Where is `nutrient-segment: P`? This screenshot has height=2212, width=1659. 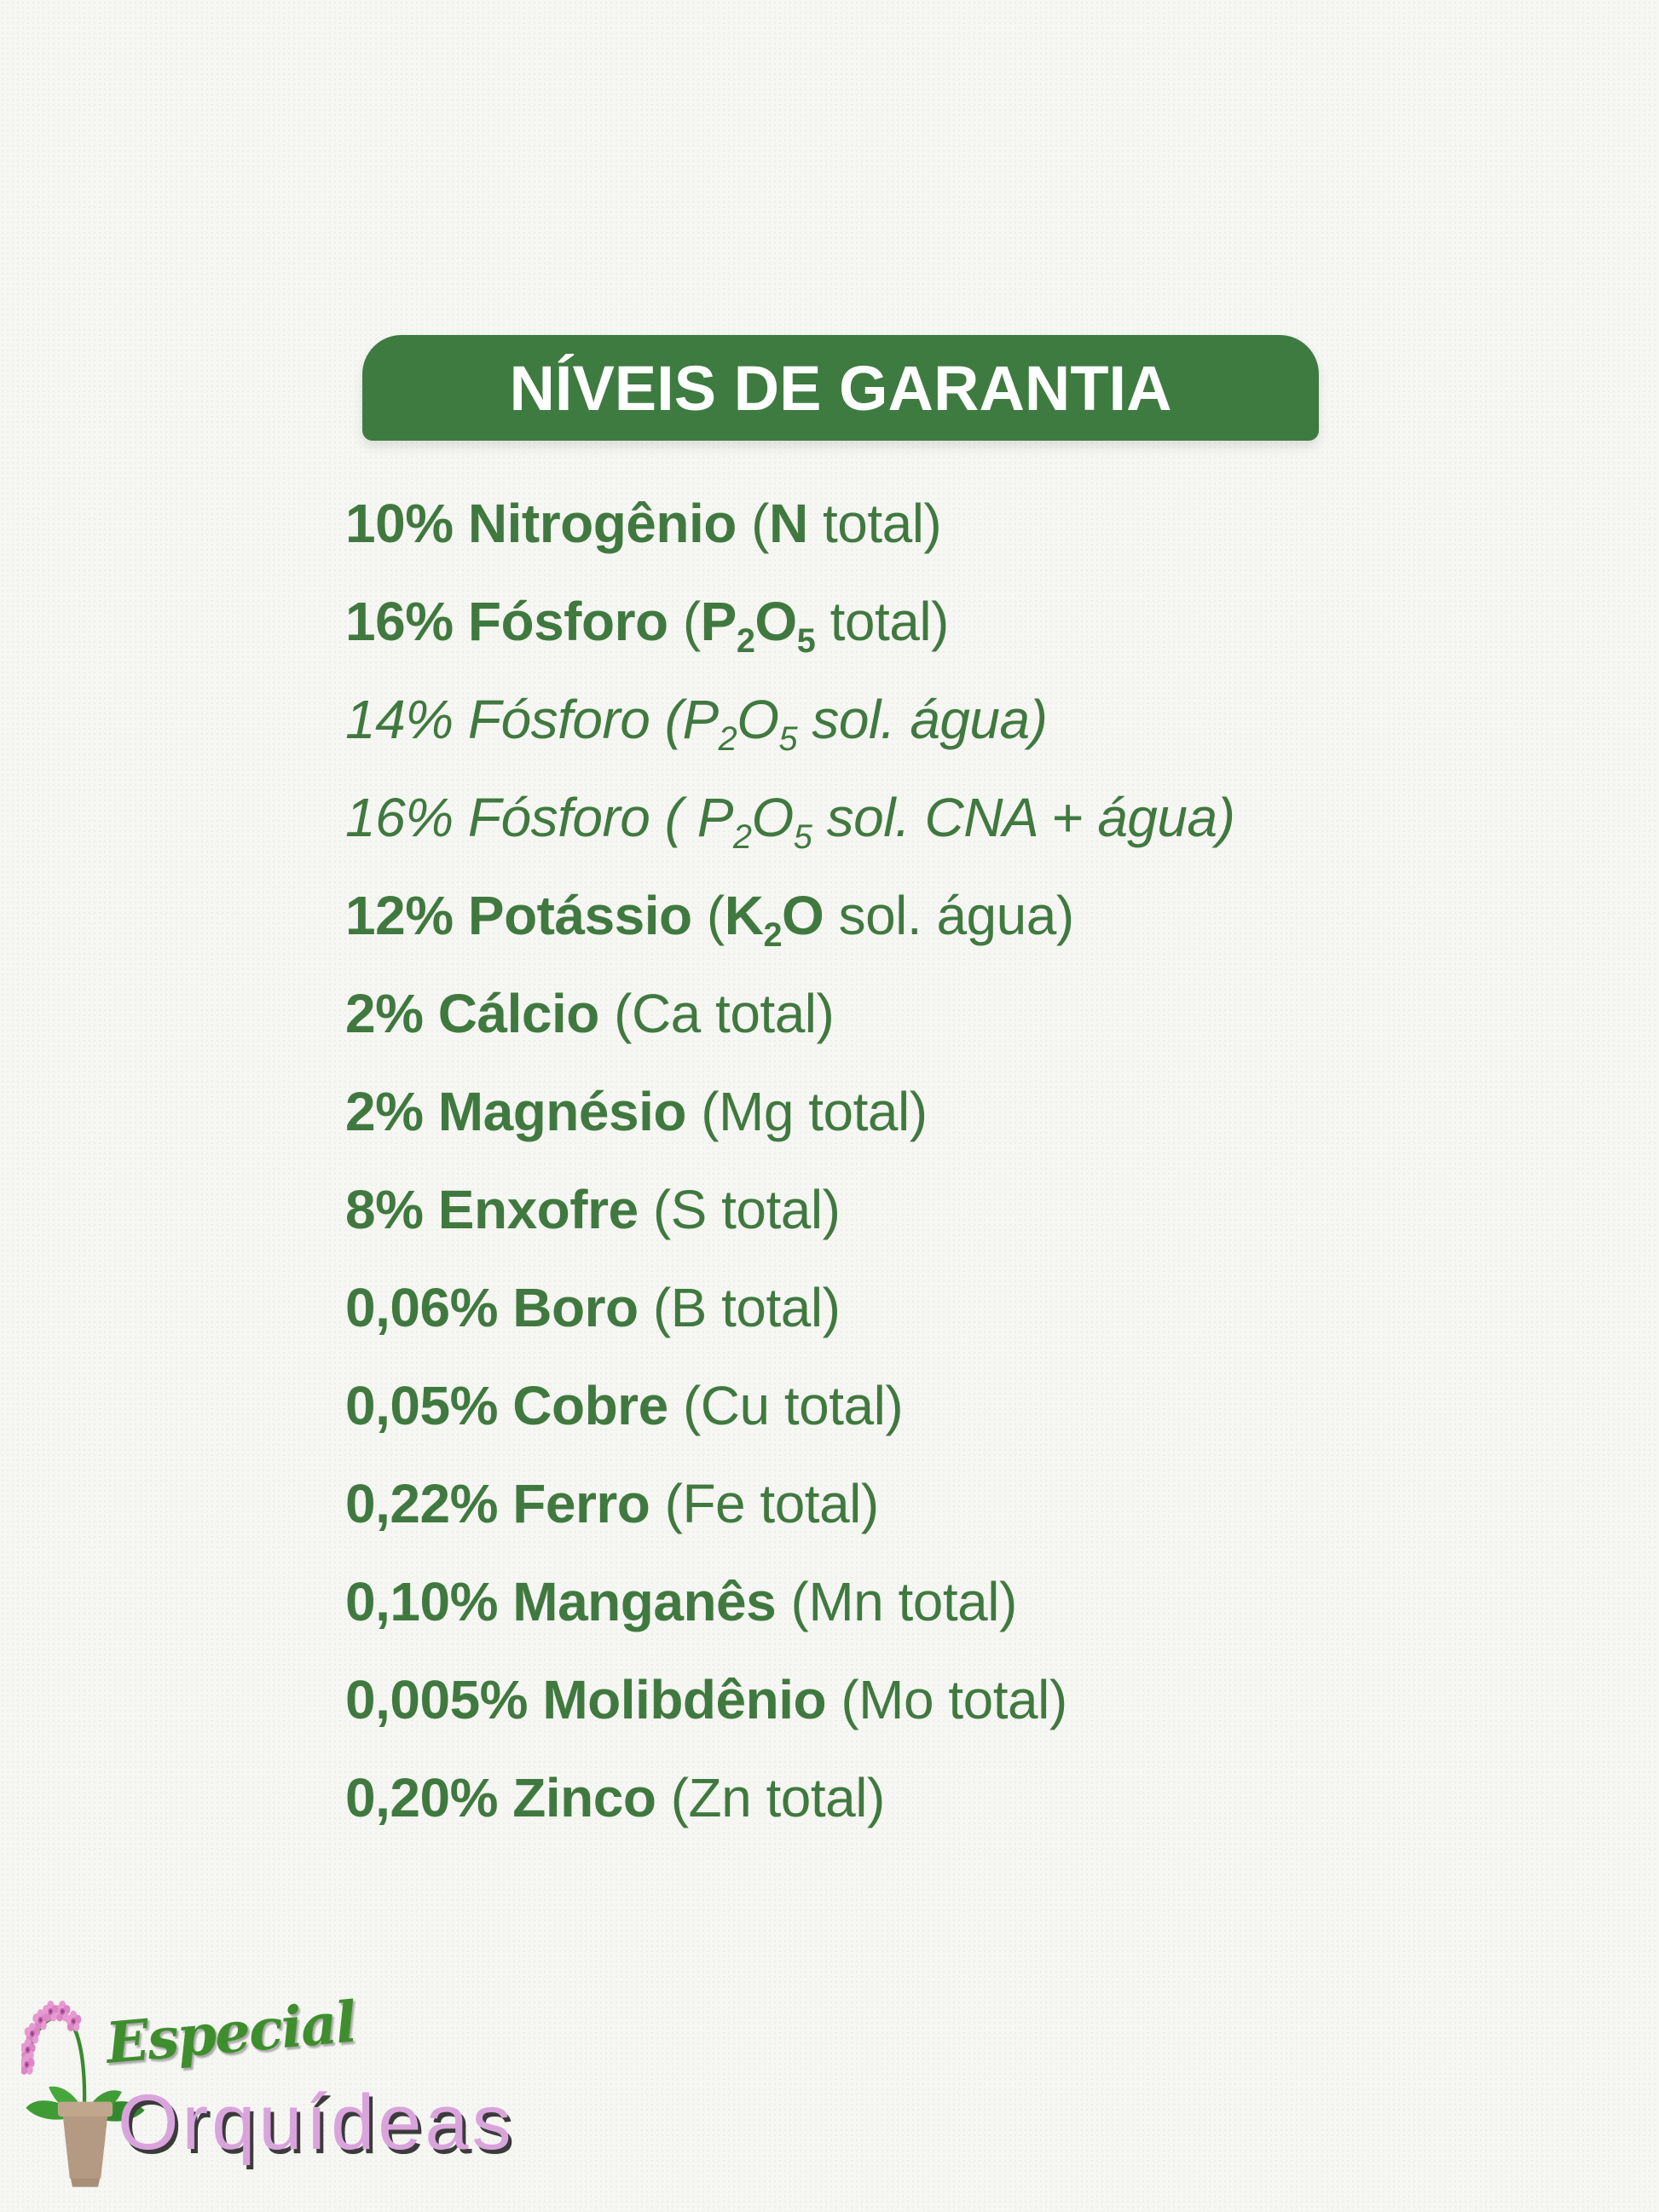 nutrient-segment: P is located at coordinates (718, 621).